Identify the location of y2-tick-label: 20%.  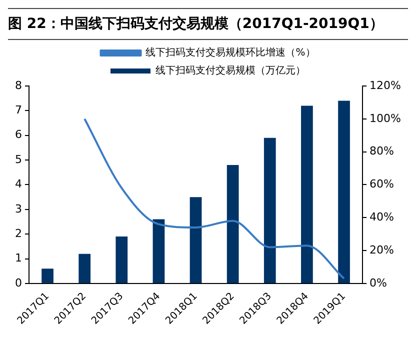
(382, 249).